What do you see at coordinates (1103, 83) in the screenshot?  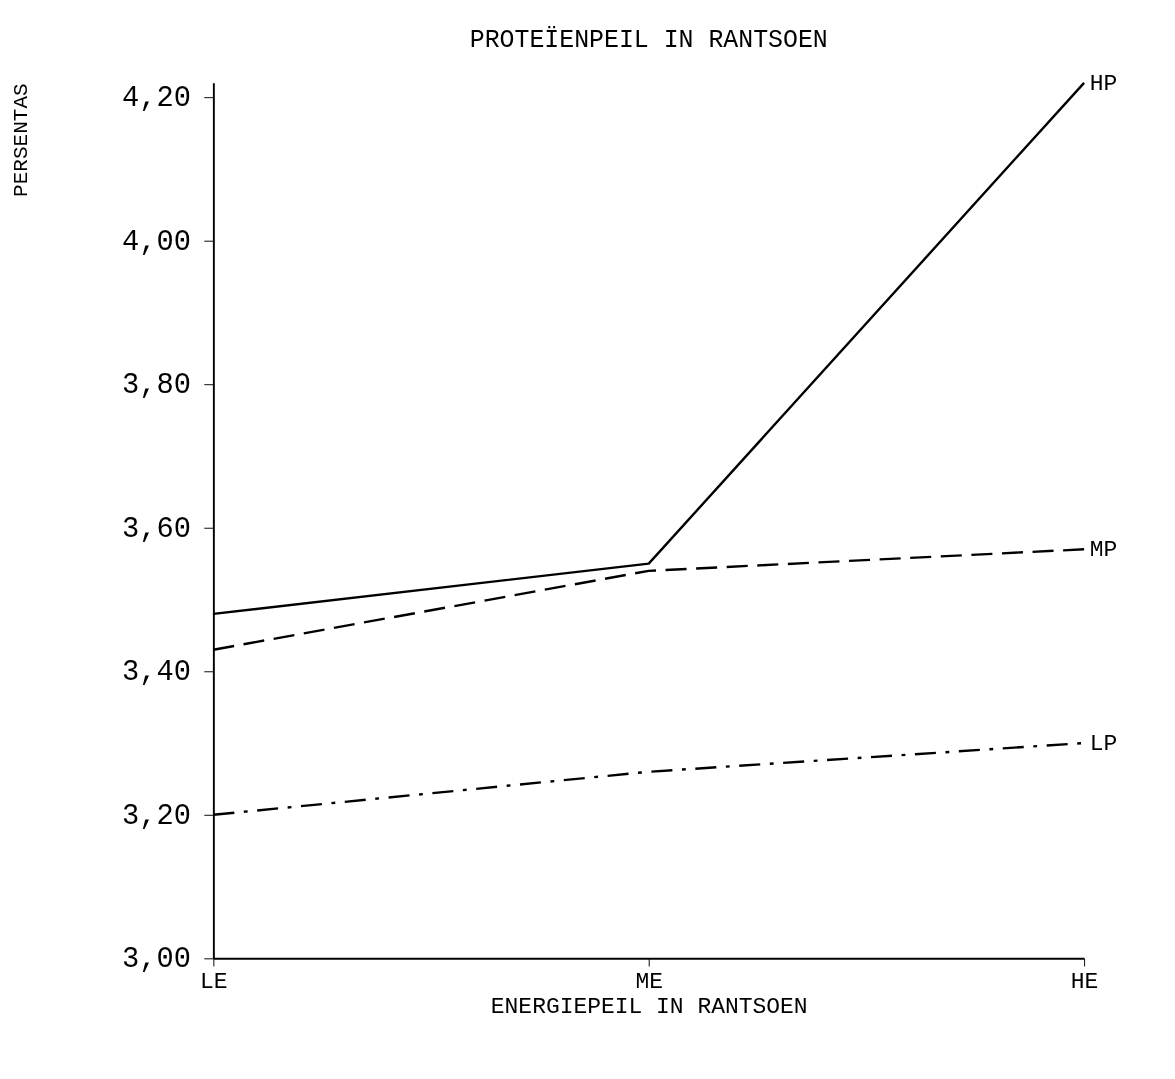 I see `series-label: HP` at bounding box center [1103, 83].